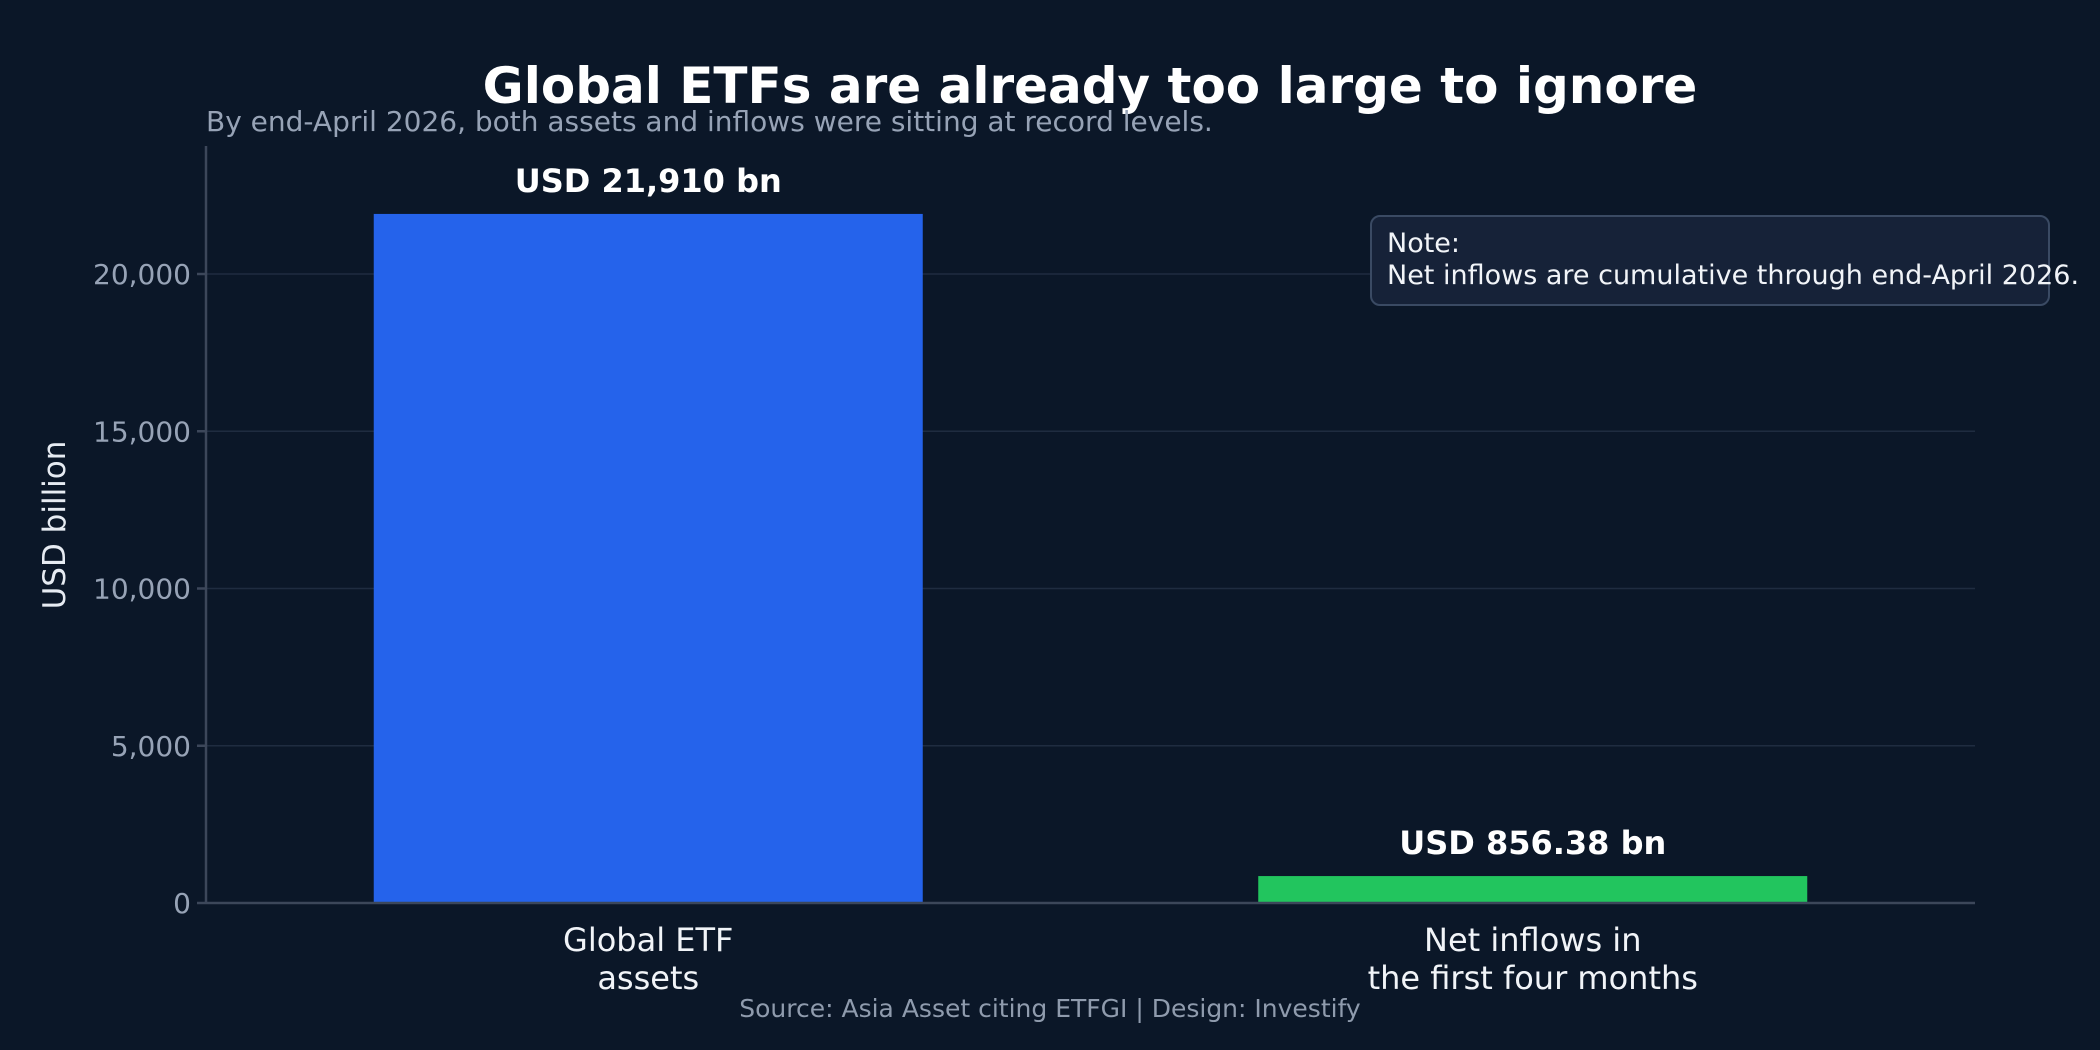  Describe the element at coordinates (1532, 843) in the screenshot. I see `bar-data-label: USD 856.38 bn` at that location.